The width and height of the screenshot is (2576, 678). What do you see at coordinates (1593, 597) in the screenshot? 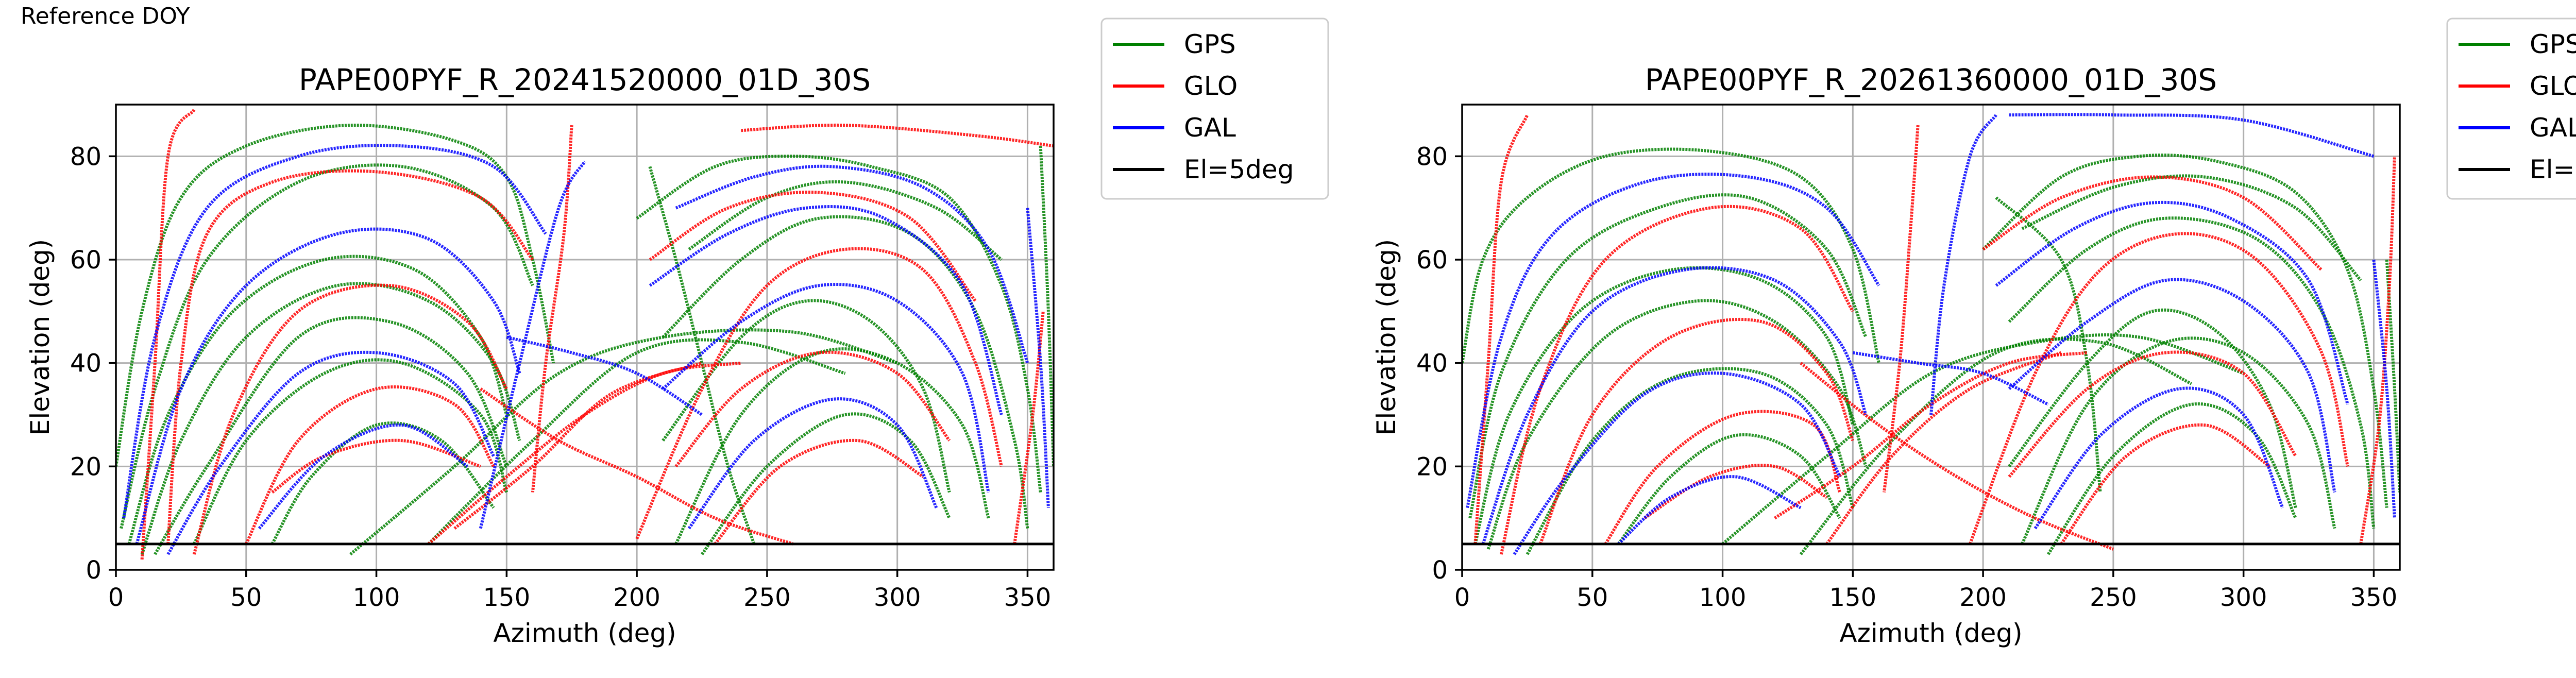
I see `x-tick-label: 50` at bounding box center [1593, 597].